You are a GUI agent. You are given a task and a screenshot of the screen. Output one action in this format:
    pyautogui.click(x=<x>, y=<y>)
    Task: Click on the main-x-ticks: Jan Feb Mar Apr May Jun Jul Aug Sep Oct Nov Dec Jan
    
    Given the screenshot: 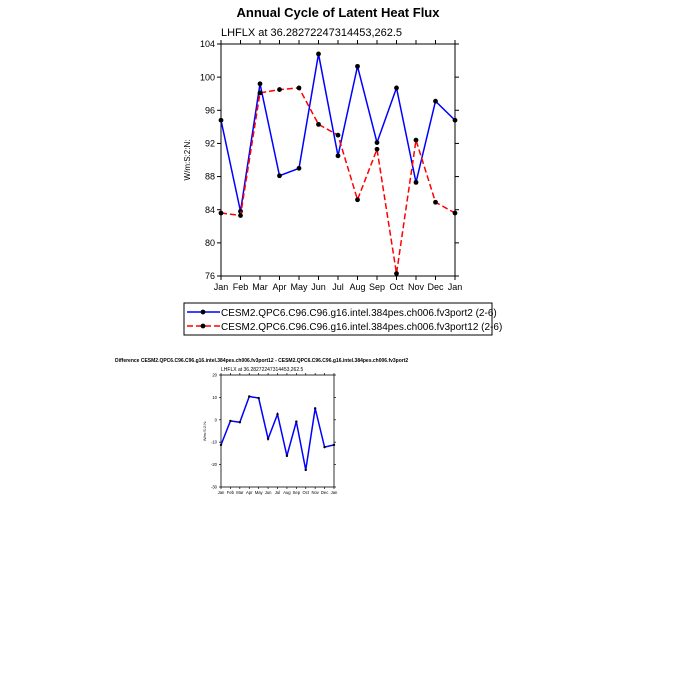 What is the action you would take?
    pyautogui.click(x=338, y=166)
    